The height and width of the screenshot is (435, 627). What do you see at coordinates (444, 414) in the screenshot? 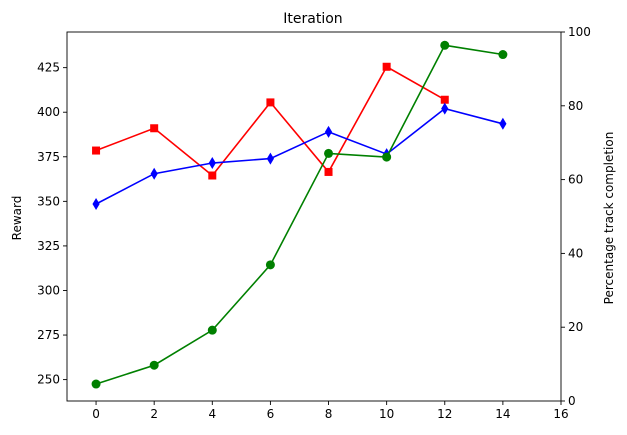
I see `x-tick-label: 12` at bounding box center [444, 414].